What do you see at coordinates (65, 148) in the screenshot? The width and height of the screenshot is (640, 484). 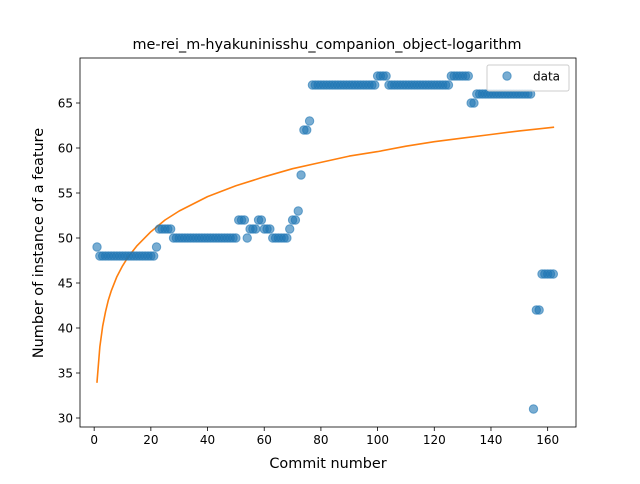 I see `y-tick-label: 60` at bounding box center [65, 148].